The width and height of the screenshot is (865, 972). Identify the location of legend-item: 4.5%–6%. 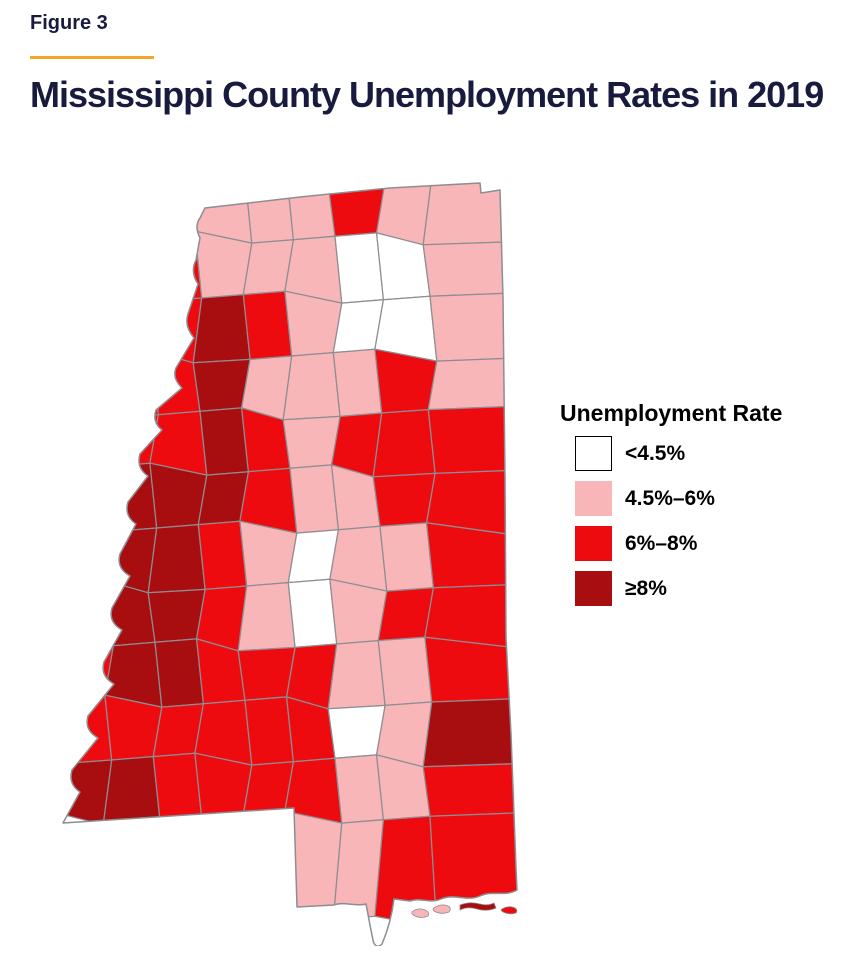
(697, 498).